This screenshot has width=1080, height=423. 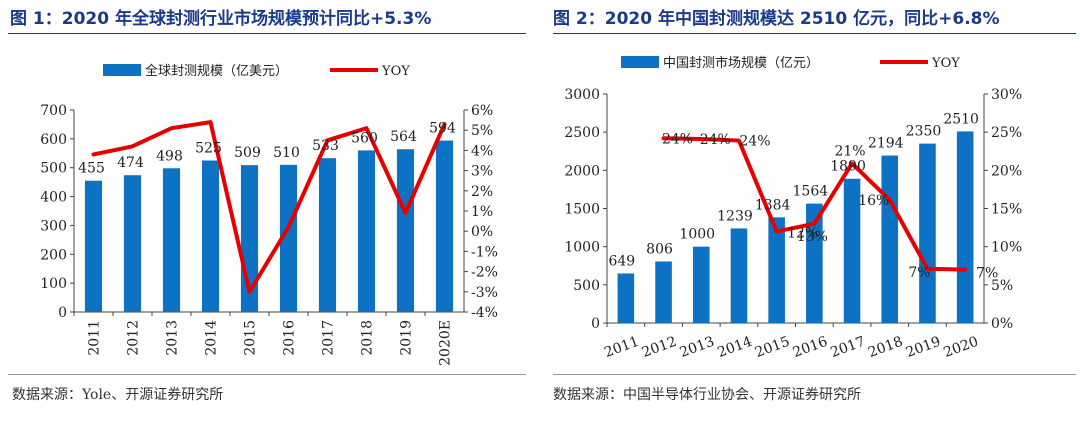 What do you see at coordinates (582, 171) in the screenshot?
I see `y-left-tick-label: 2000` at bounding box center [582, 171].